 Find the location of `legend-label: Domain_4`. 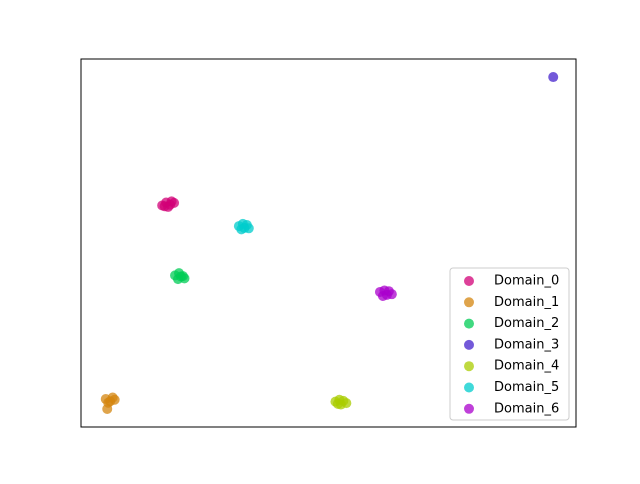

legend-label: Domain_4 is located at coordinates (526, 366).